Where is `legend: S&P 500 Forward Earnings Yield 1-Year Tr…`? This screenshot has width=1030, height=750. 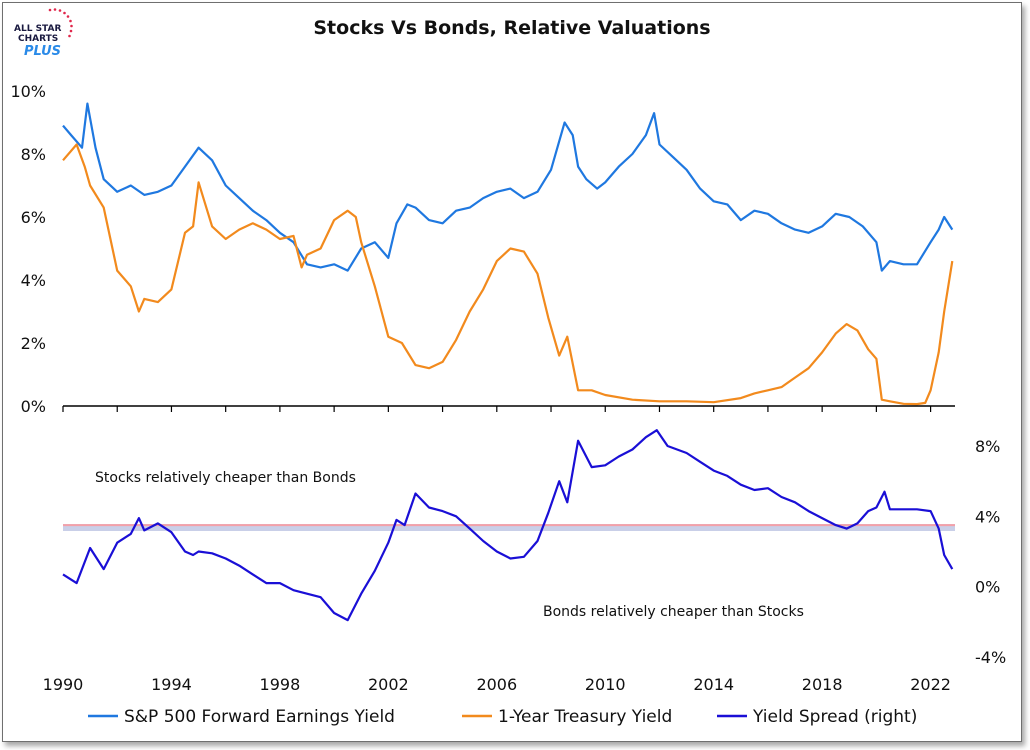 legend: S&P 500 Forward Earnings Yield 1-Year Tr… is located at coordinates (502, 717).